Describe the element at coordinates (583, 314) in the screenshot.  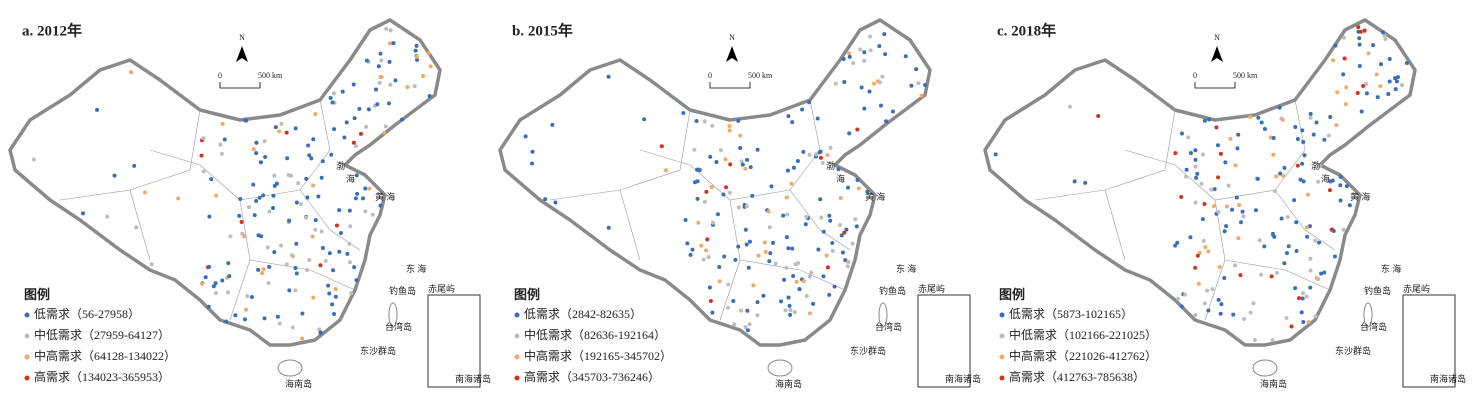
I see `legend-item: 低需求（2842-82635）` at that location.